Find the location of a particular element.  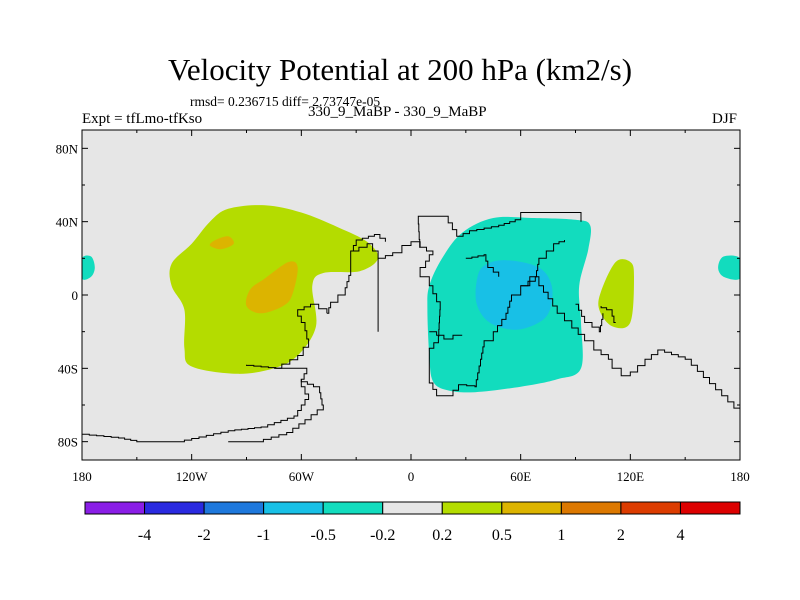

y-tick-label: 40N is located at coordinates (67, 222).